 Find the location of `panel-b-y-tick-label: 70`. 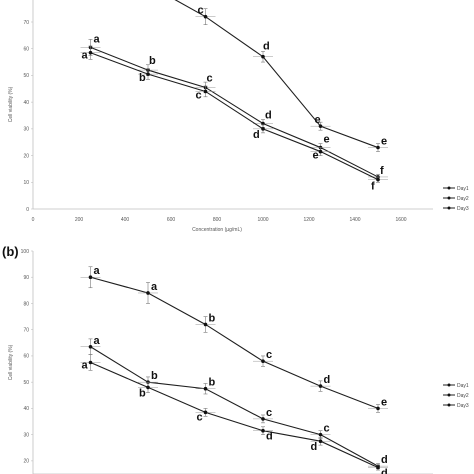

panel-b-y-tick-label: 70 is located at coordinates (26, 331).